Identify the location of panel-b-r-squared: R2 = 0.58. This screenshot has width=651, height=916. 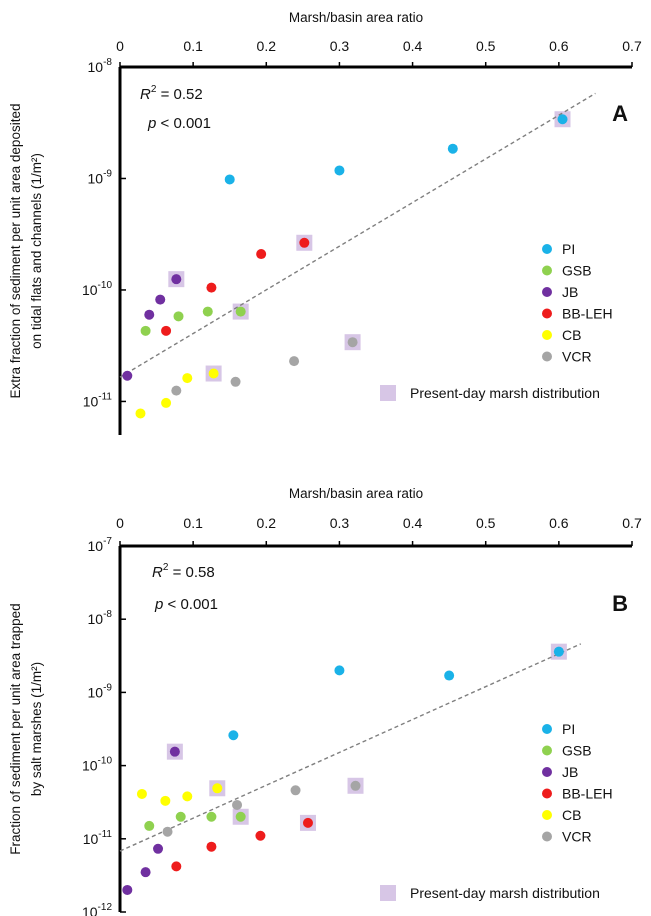
(183, 571).